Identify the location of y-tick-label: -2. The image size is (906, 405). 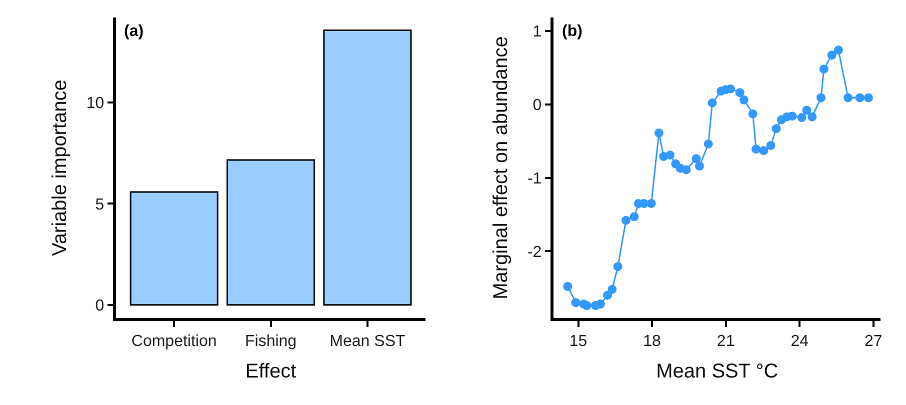
(534, 252).